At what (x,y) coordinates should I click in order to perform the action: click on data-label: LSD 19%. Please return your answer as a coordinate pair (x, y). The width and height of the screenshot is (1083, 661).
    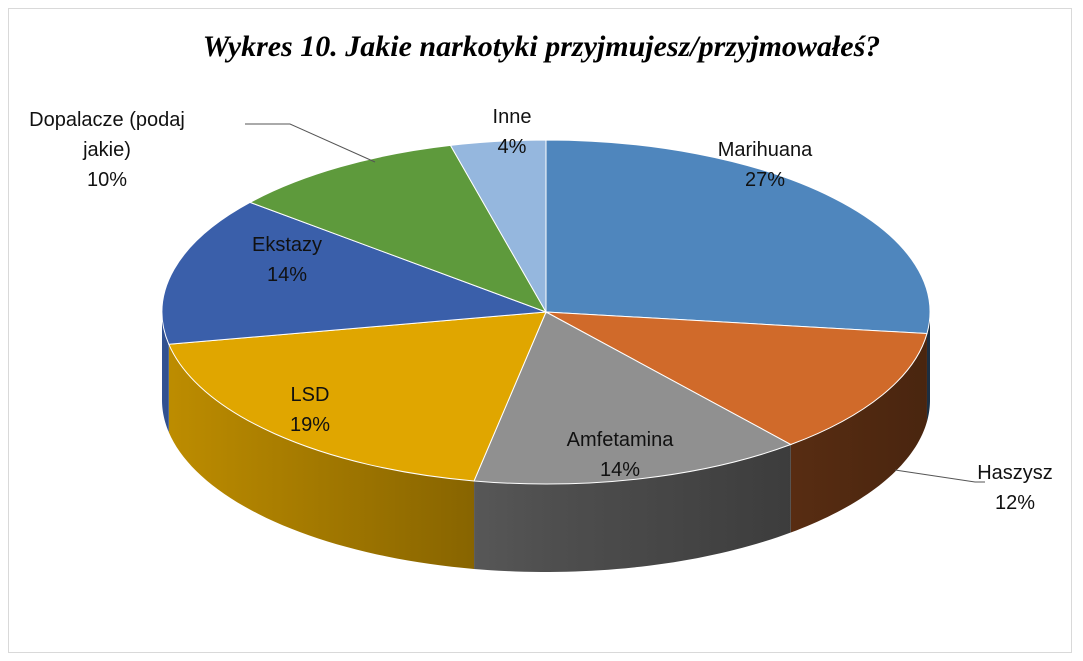
    Looking at the image, I should click on (310, 410).